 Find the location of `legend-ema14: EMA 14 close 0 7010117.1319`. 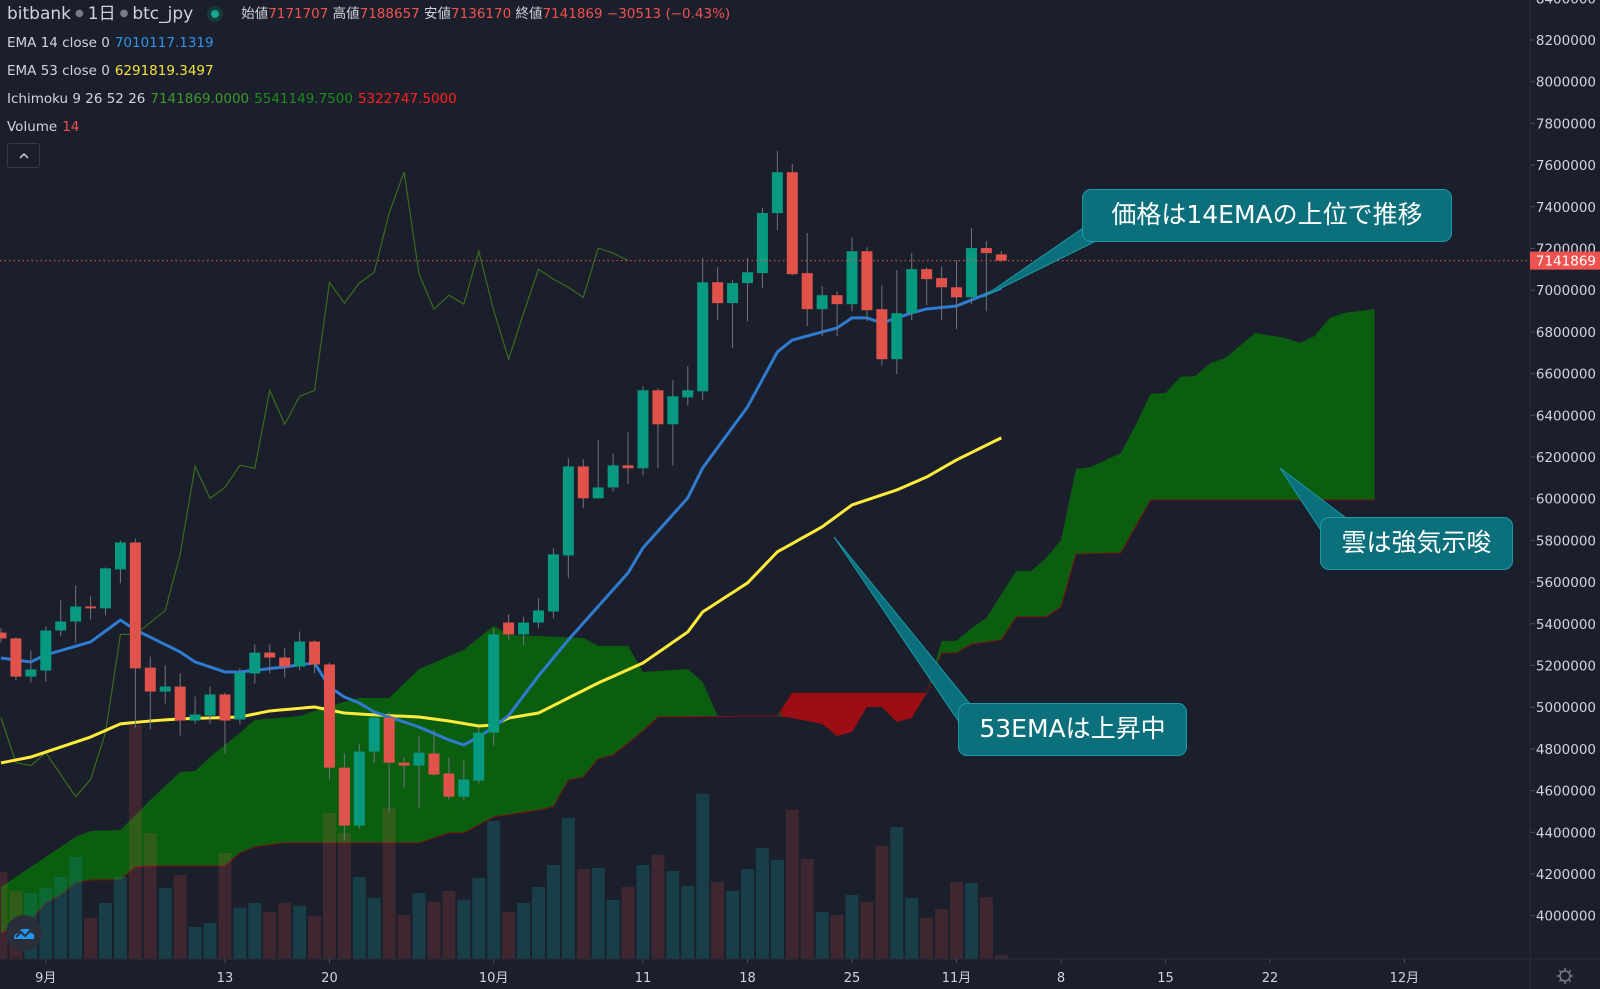

legend-ema14: EMA 14 close 0 7010117.1319 is located at coordinates (113, 43).